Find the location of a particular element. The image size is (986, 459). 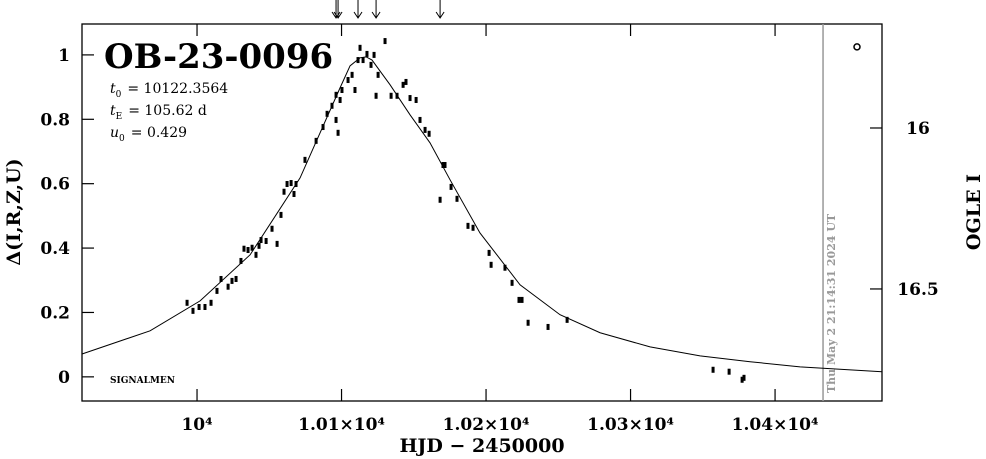

y-tick-label: 1 is located at coordinates (64, 56).